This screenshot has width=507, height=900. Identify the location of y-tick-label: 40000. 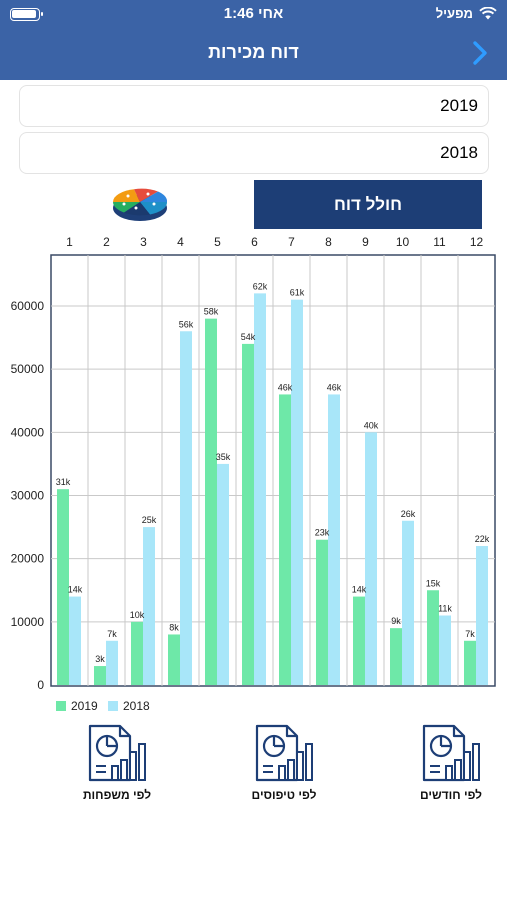
(28, 432).